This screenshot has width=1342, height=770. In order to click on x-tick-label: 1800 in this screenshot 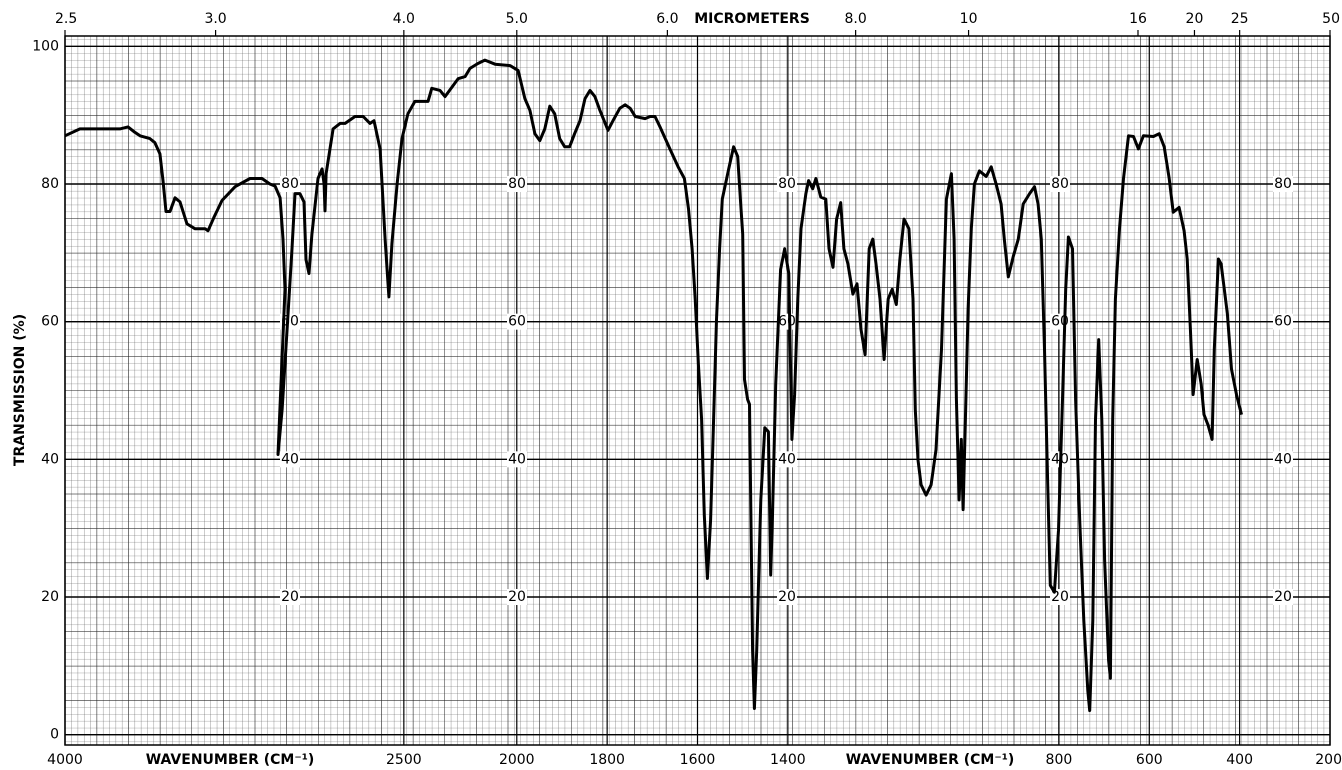, I will do `click(607, 760)`.